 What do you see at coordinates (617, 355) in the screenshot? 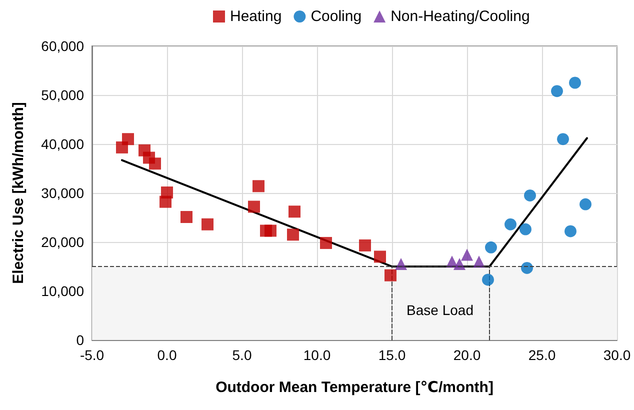
I see `x-tick-label: 30.0` at bounding box center [617, 355].